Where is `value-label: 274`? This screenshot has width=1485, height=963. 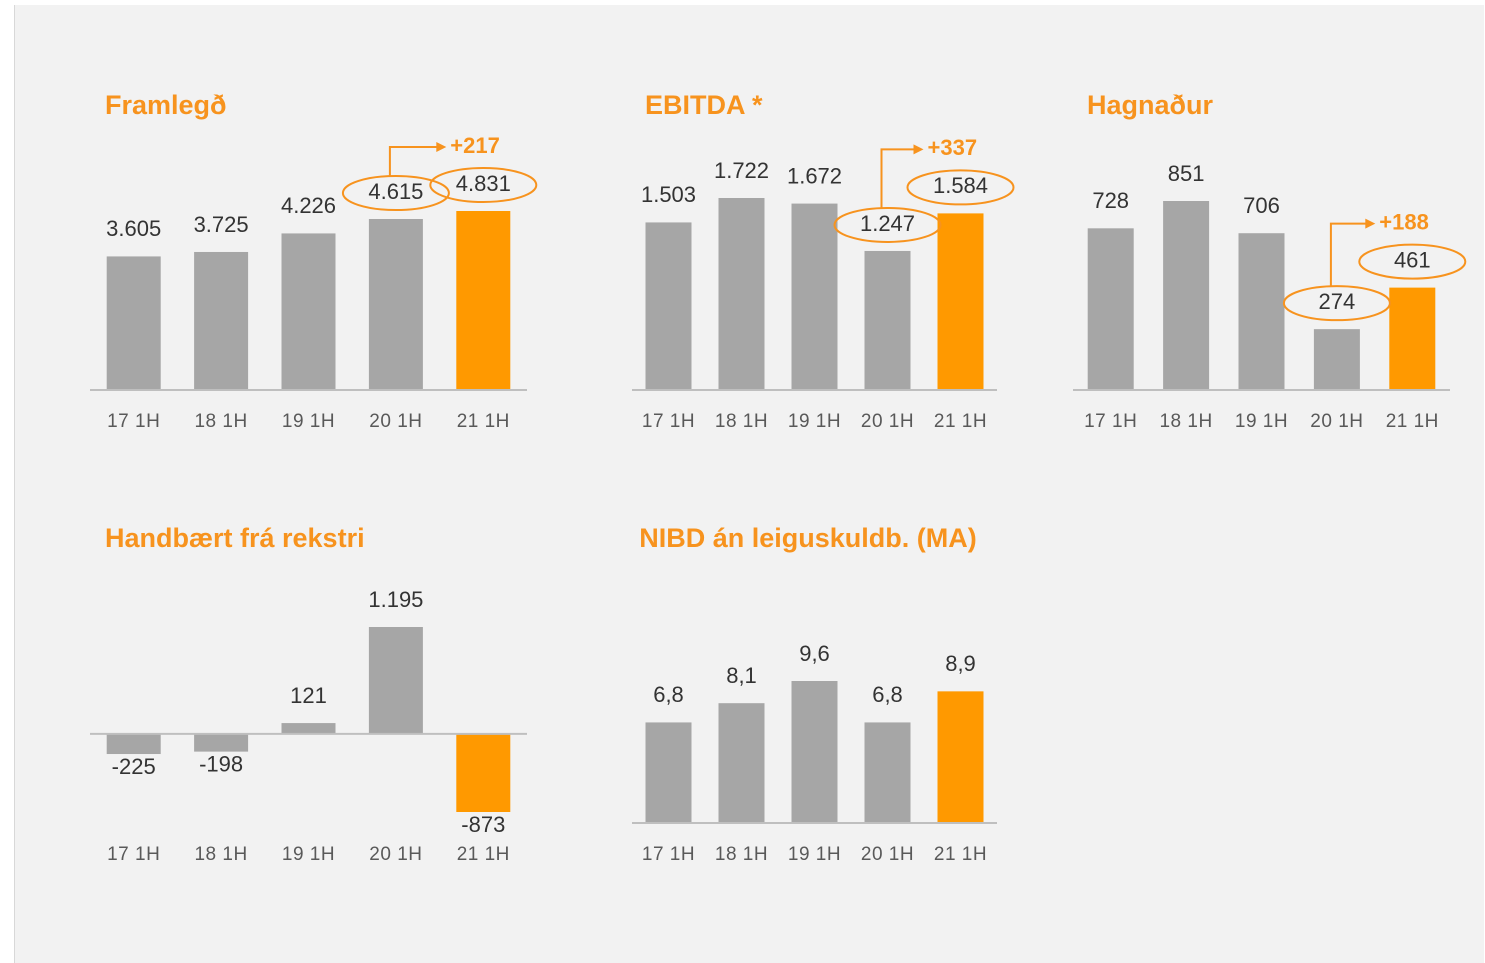
value-label: 274 is located at coordinates (1337, 301).